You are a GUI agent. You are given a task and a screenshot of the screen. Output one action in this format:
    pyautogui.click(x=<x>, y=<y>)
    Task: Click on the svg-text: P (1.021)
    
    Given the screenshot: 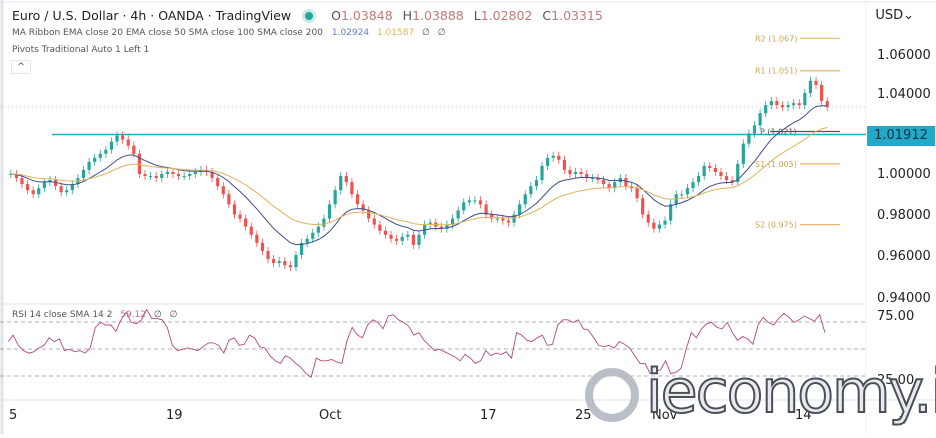 What is the action you would take?
    pyautogui.click(x=778, y=131)
    